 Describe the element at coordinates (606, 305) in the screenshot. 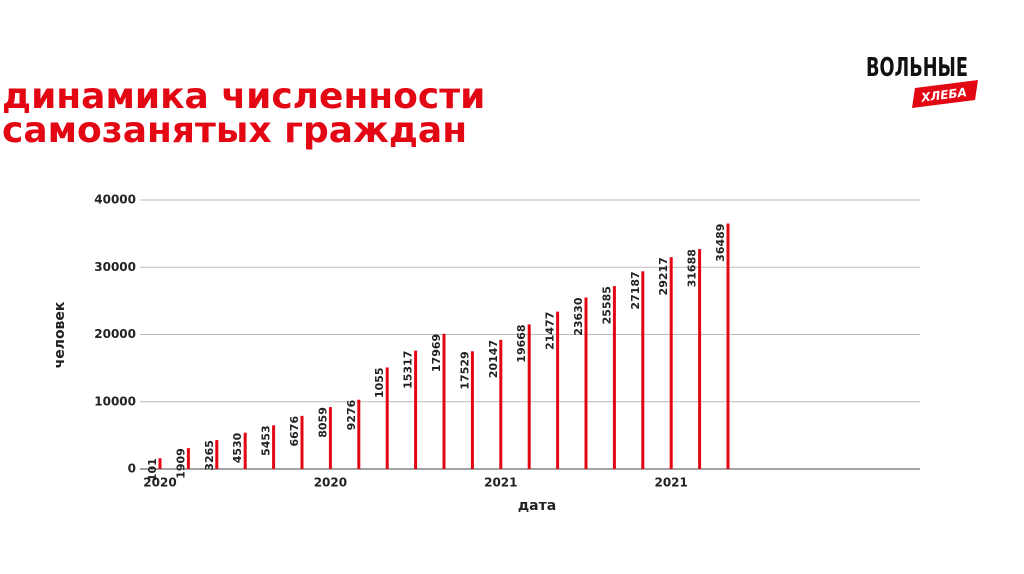

I see `data-annotation: 25585` at that location.